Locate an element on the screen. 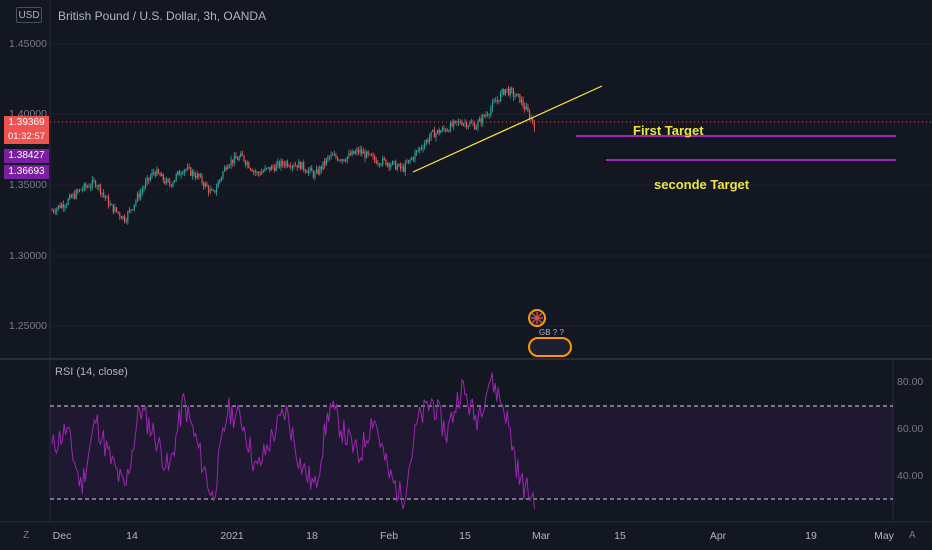  us-event-badge is located at coordinates (550, 347).